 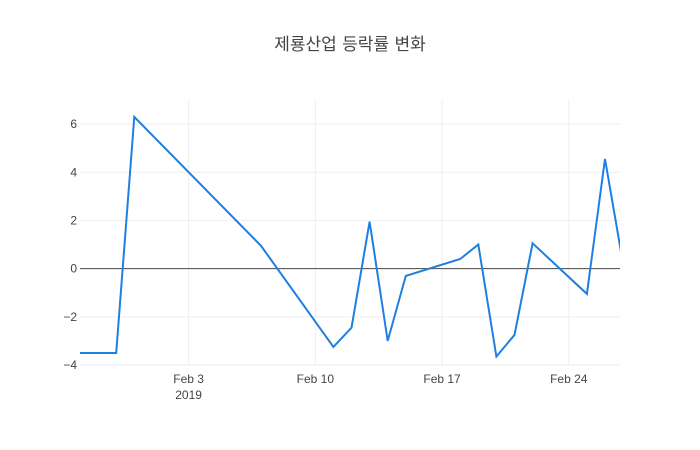 What do you see at coordinates (569, 379) in the screenshot?
I see `x-tick-label: Feb 24` at bounding box center [569, 379].